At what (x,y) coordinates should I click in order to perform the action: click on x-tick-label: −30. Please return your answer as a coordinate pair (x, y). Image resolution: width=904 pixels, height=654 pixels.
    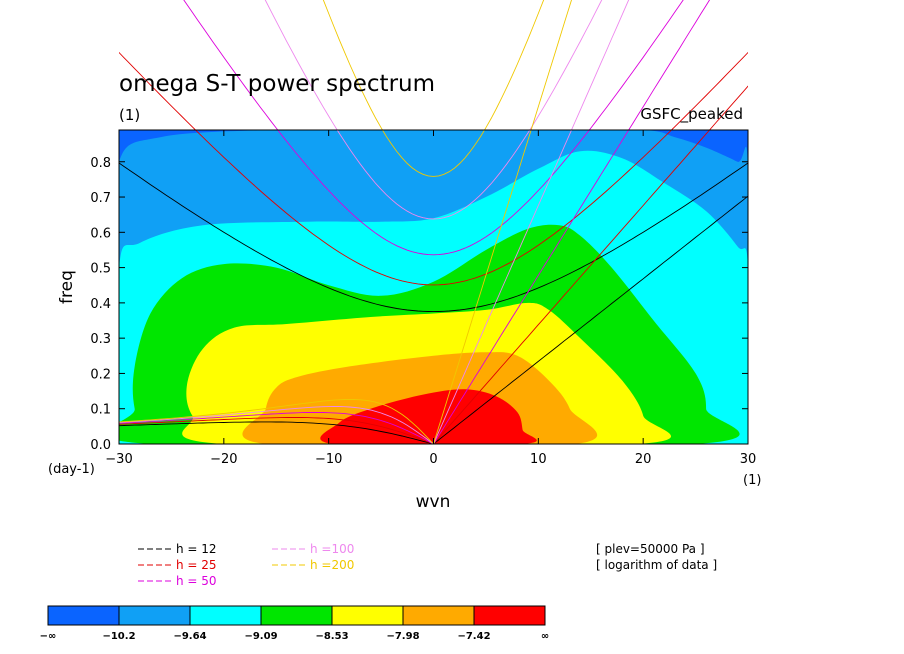
    Looking at the image, I should click on (118, 459).